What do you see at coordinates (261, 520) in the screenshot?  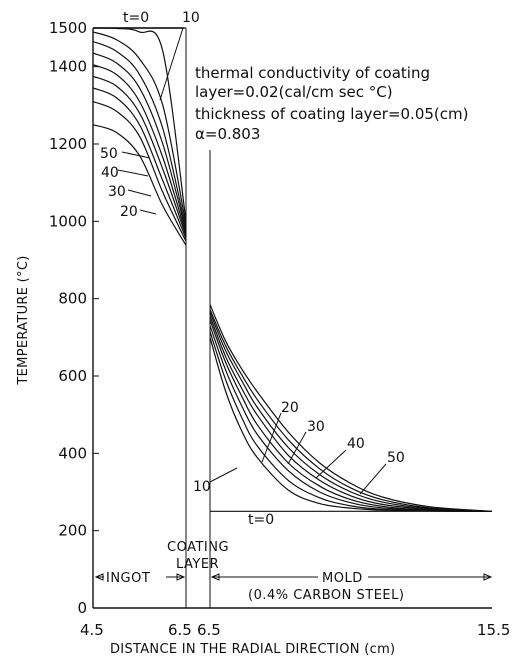 I see `label-mold-t0: t=0` at bounding box center [261, 520].